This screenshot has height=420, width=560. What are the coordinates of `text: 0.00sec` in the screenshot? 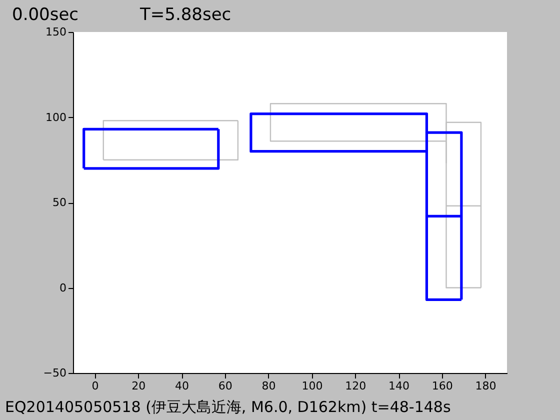 It's located at (45, 15).